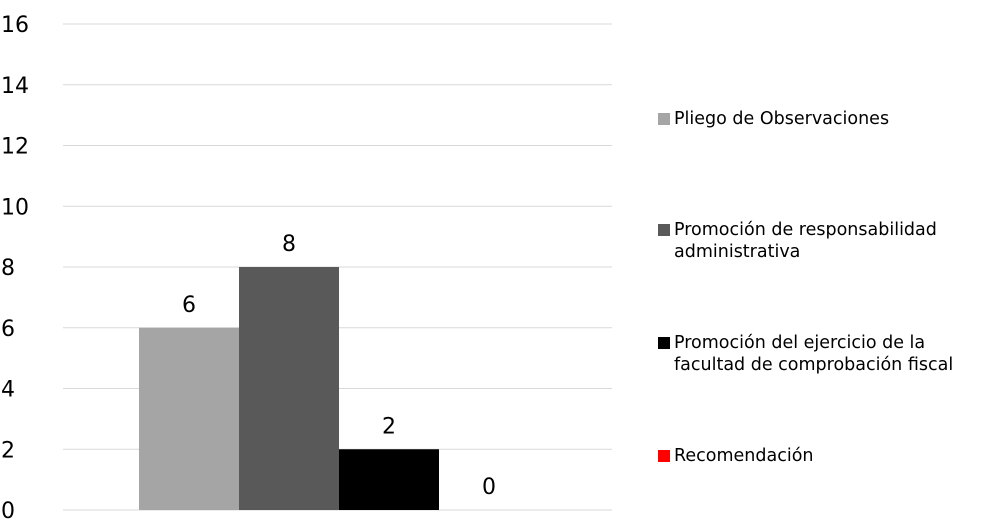 The width and height of the screenshot is (984, 519). Describe the element at coordinates (8, 450) in the screenshot. I see `y-tick-label: 2` at that location.